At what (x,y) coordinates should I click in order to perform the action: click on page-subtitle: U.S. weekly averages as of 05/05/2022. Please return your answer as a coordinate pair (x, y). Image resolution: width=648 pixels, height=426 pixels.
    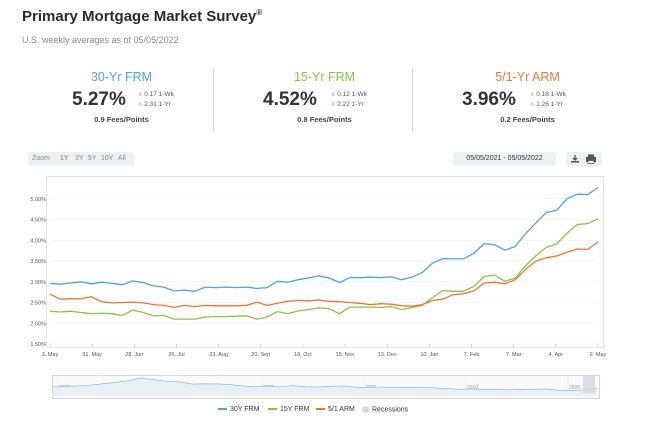
    Looking at the image, I should click on (100, 40).